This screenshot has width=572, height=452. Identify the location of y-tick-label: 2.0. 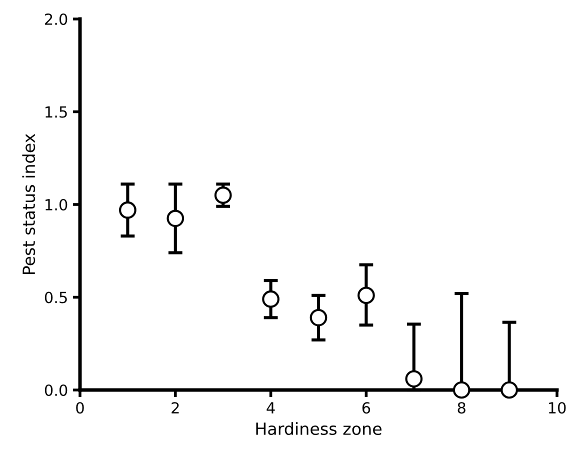
(56, 19).